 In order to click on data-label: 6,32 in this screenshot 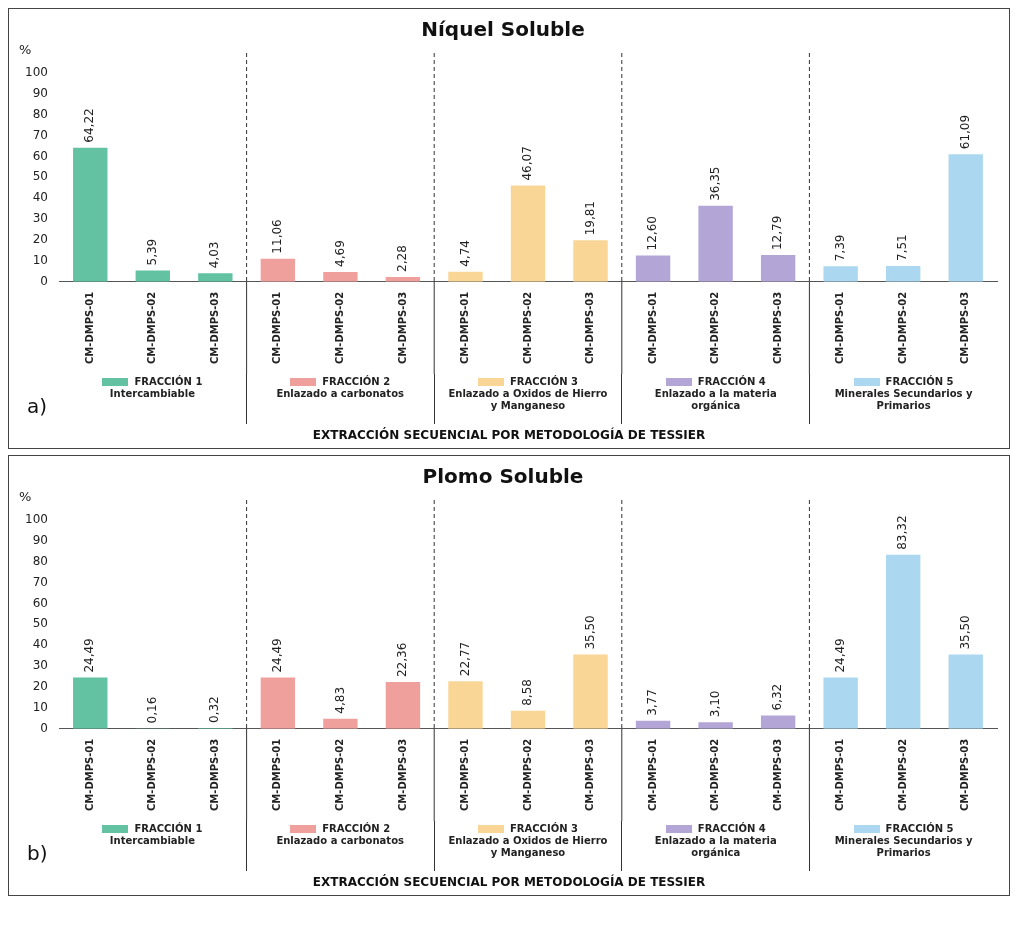, I will do `click(777, 697)`.